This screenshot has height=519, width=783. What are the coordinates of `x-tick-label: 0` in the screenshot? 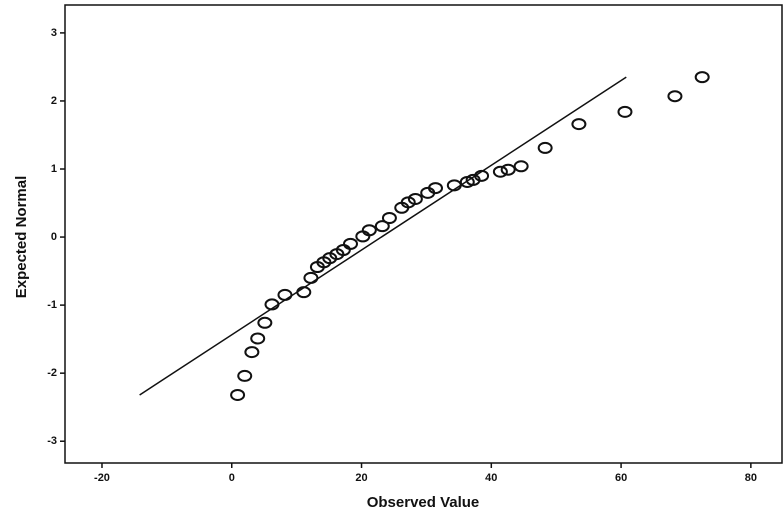 It's located at (232, 478).